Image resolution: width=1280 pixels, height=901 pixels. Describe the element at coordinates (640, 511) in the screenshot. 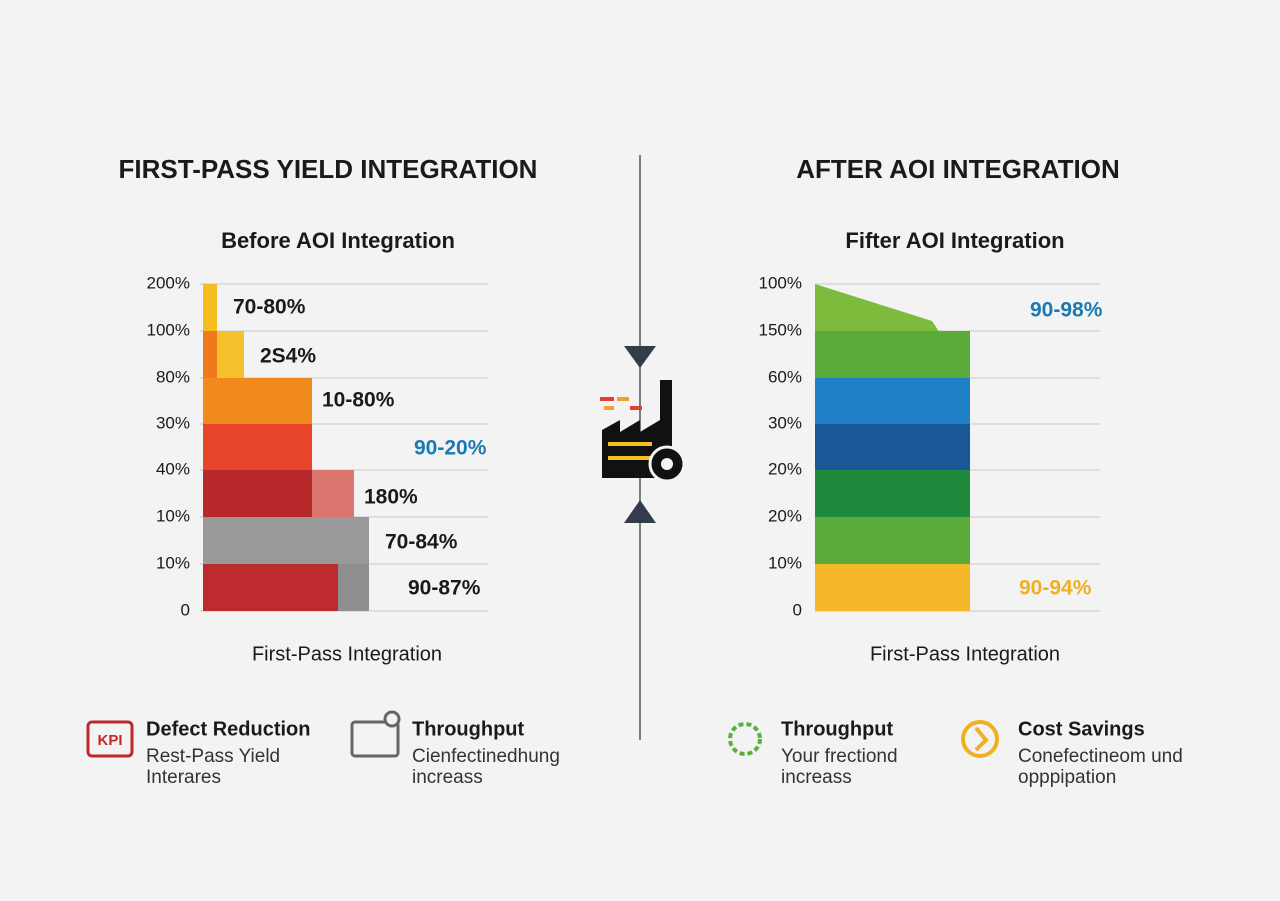

I see `arrow-up` at that location.